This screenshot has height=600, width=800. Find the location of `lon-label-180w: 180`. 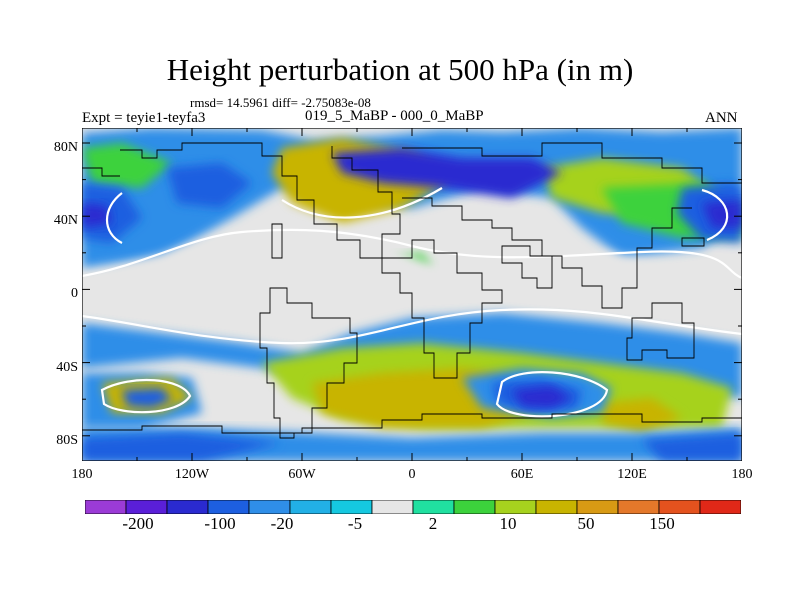

lon-label-180w: 180 is located at coordinates (82, 474).